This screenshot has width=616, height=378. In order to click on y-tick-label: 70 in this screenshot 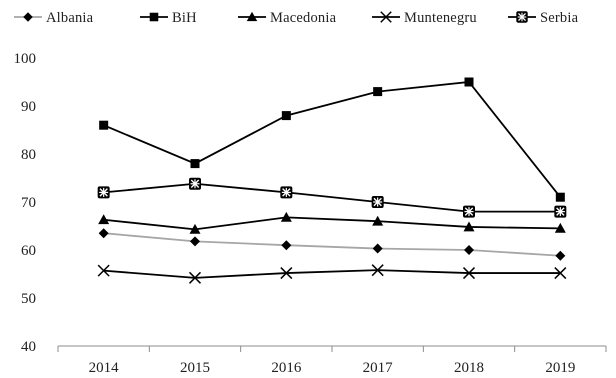, I will do `click(28, 203)`.